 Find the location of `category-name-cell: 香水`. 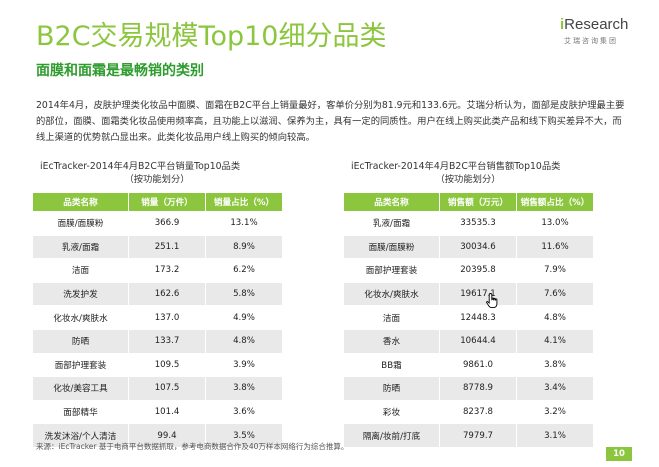

category-name-cell: 香水 is located at coordinates (391, 341).